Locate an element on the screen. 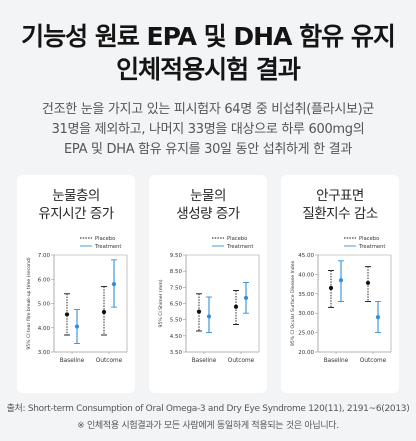  y-tick-label: 20.00 is located at coordinates (306, 353).